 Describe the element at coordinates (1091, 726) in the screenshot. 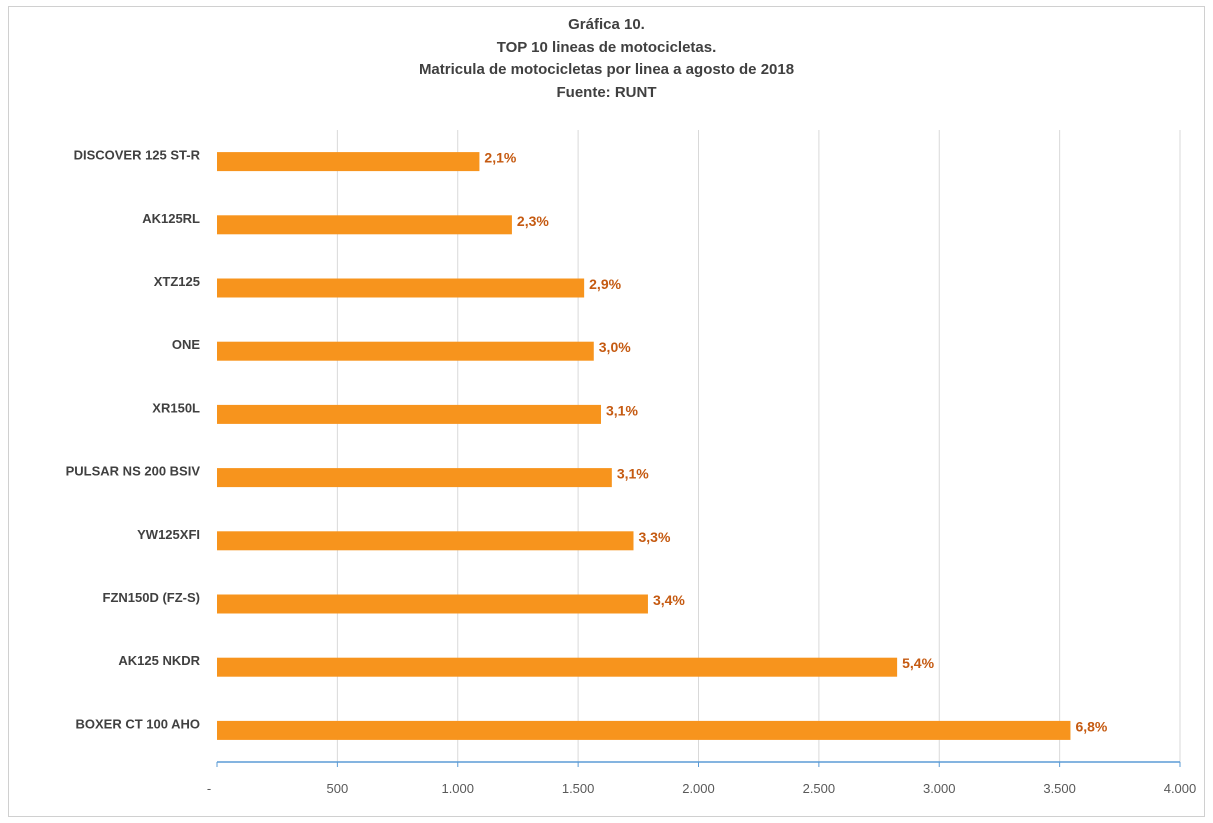

I see `data-label: 6,8%` at that location.